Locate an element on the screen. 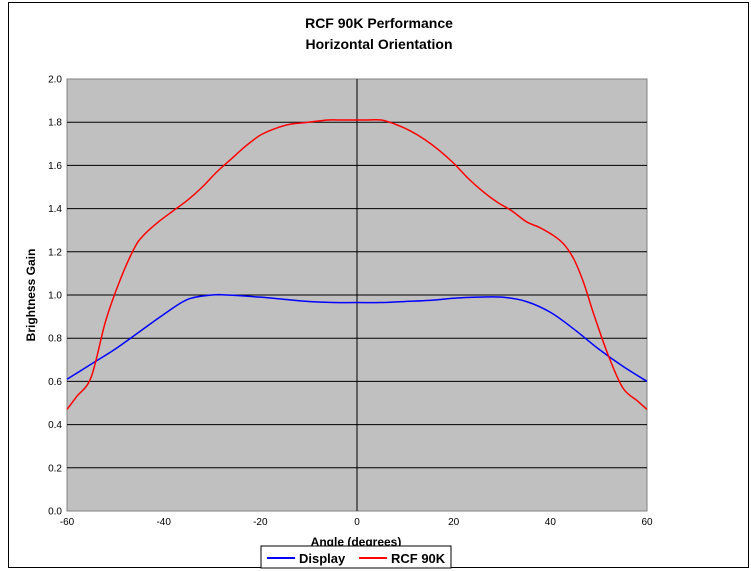  chart-title-line-2: Horizontal Orientation is located at coordinates (379, 44).